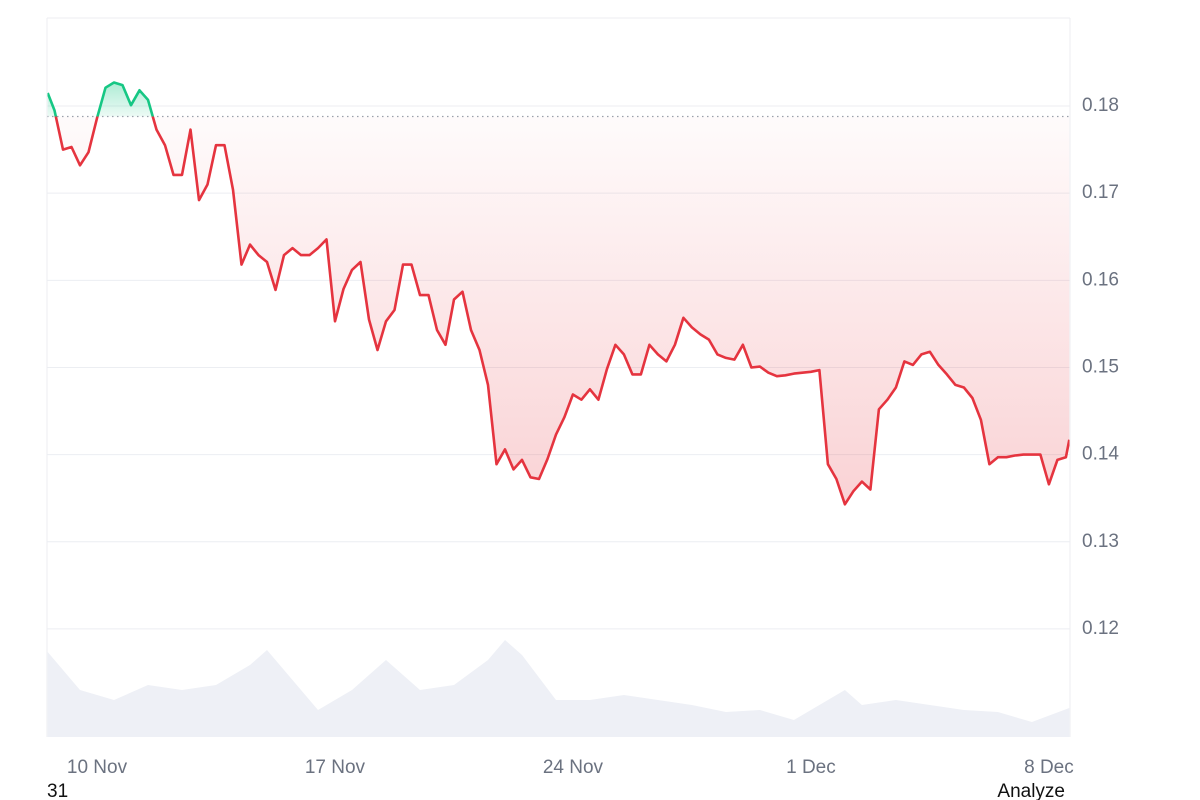 The width and height of the screenshot is (1200, 800). I want to click on area-above-baseline, so click(100, 99).